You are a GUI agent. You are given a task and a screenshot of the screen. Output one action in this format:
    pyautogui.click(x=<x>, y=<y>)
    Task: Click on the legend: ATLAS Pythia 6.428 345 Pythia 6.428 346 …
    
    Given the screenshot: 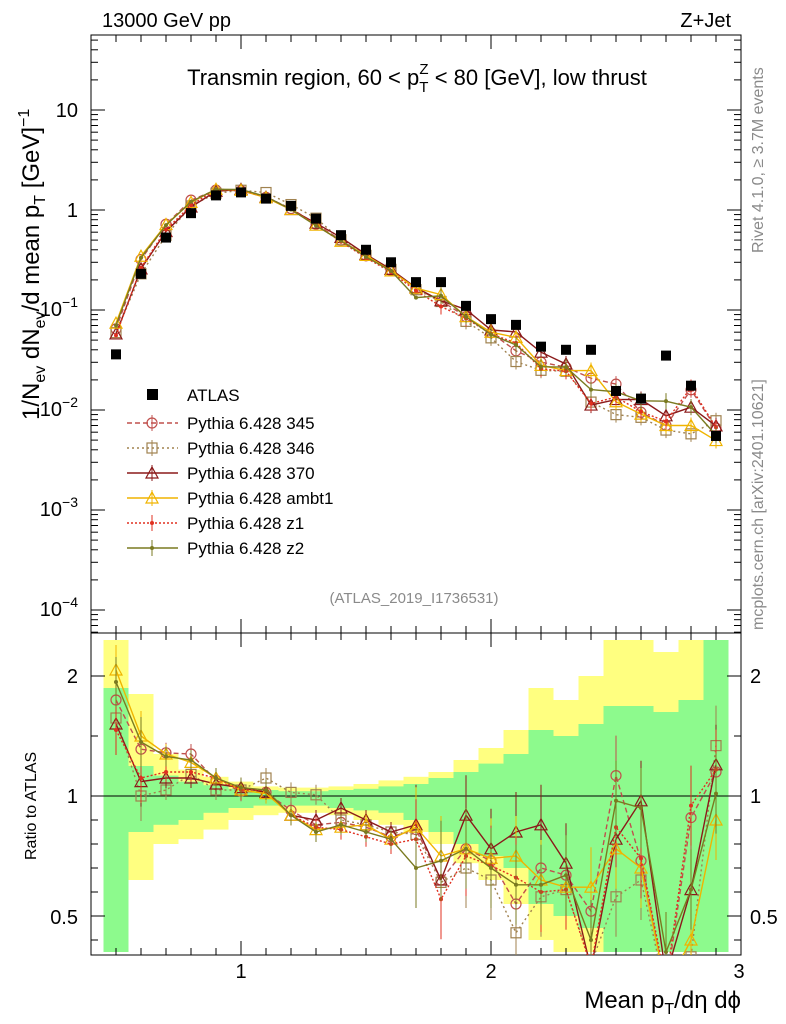 What is the action you would take?
    pyautogui.click(x=230, y=472)
    